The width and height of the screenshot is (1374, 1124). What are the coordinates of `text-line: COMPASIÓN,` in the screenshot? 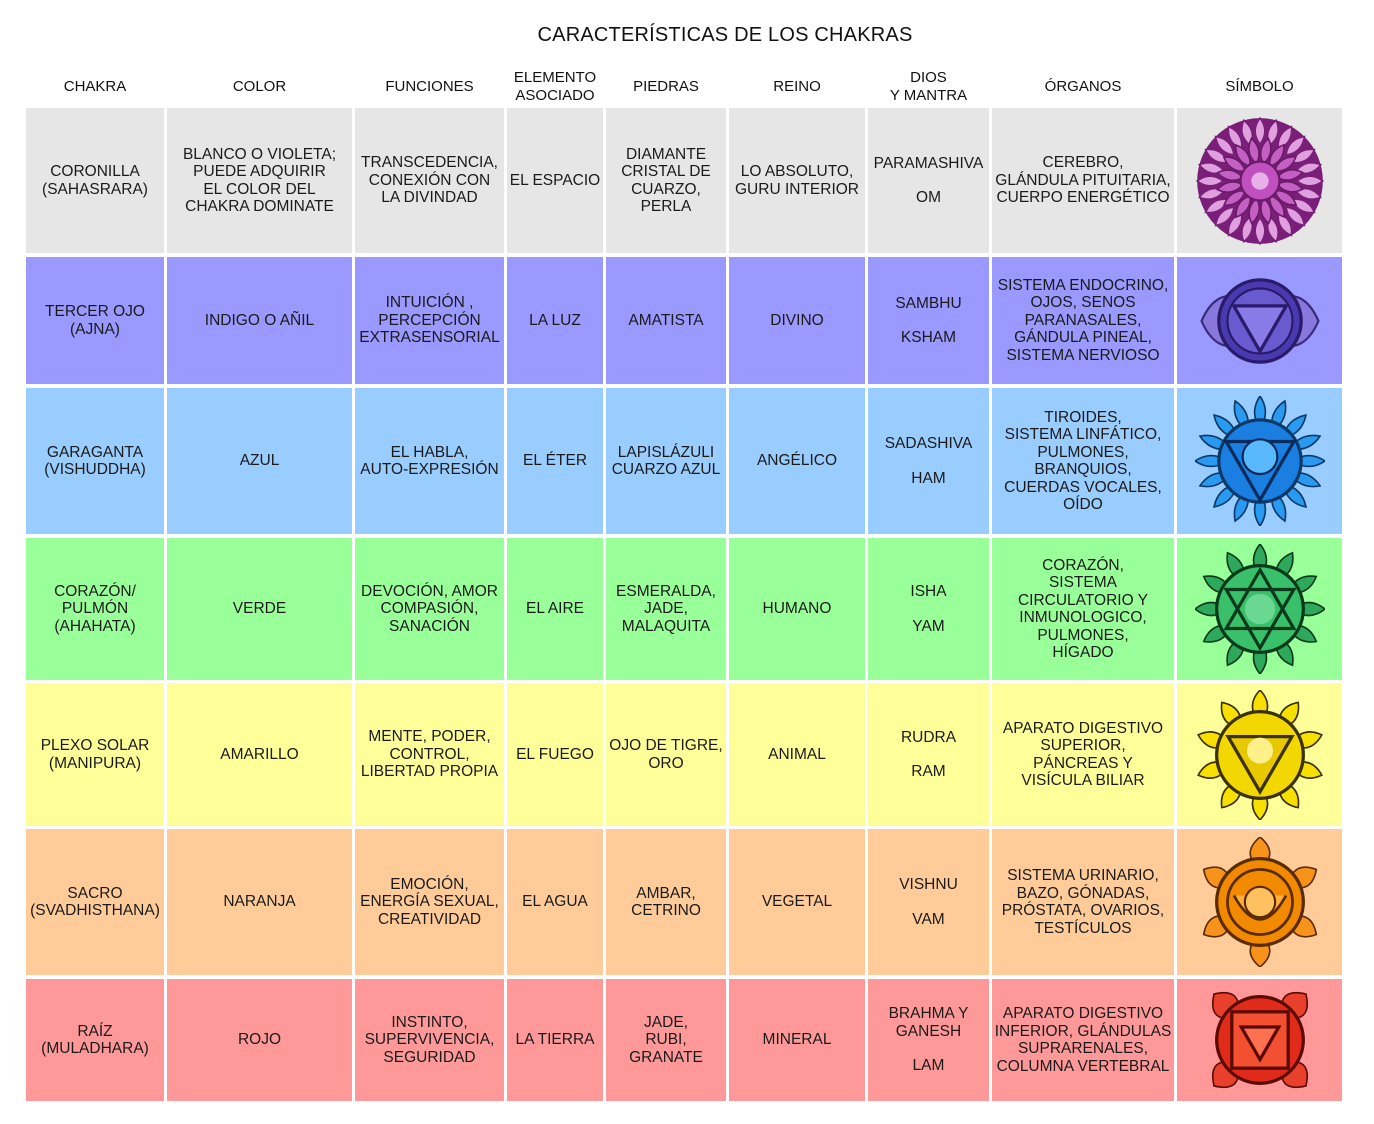 It's located at (429, 609).